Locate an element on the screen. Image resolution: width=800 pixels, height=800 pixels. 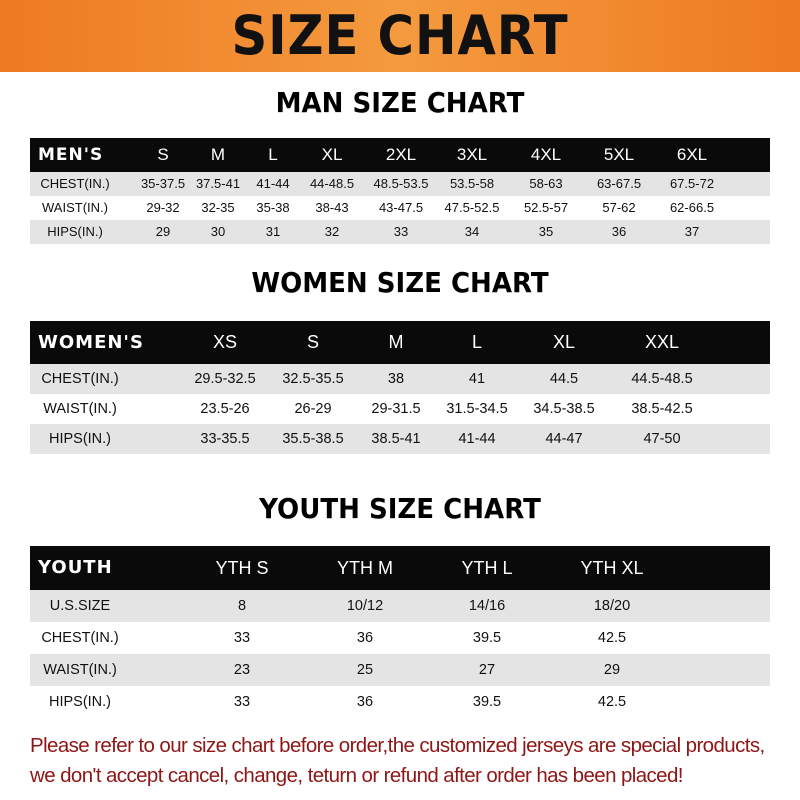
size-value: 53.5-58 is located at coordinates (472, 183).